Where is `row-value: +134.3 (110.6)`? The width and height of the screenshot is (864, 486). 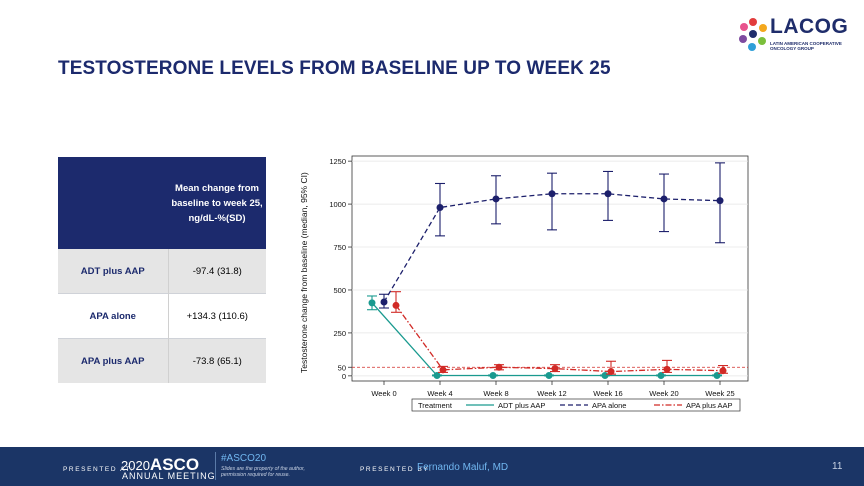
row-value: +134.3 (110.6) is located at coordinates (217, 316).